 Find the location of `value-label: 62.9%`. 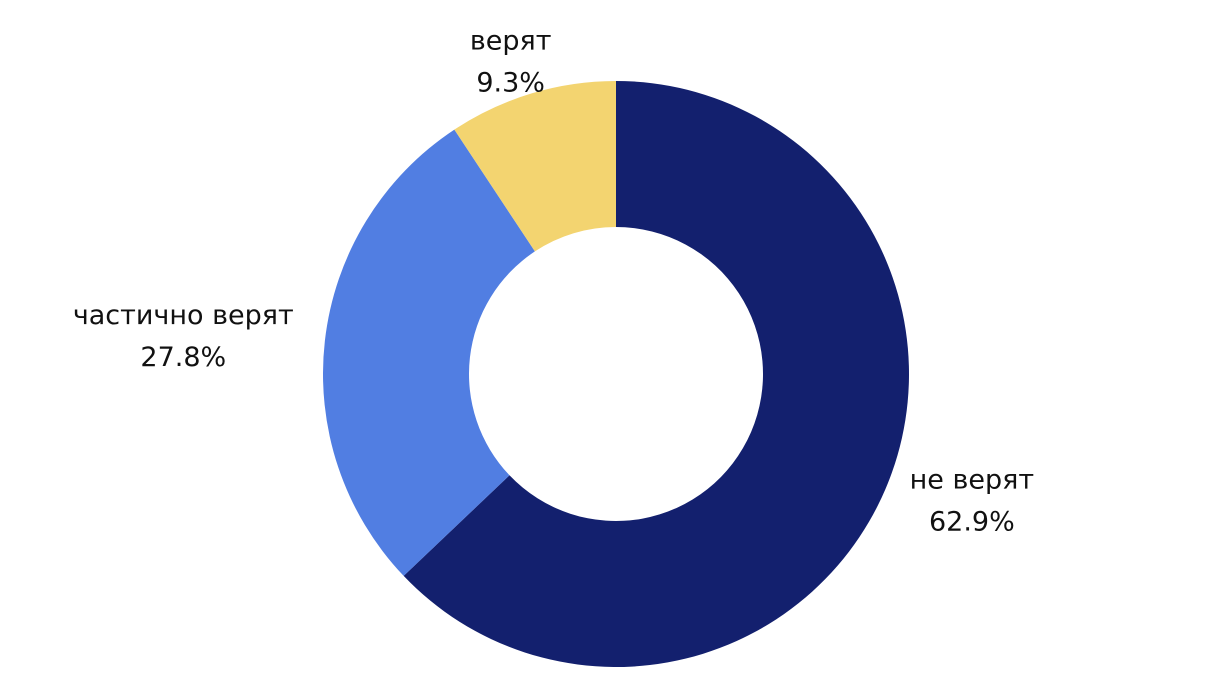

value-label: 62.9% is located at coordinates (972, 522).